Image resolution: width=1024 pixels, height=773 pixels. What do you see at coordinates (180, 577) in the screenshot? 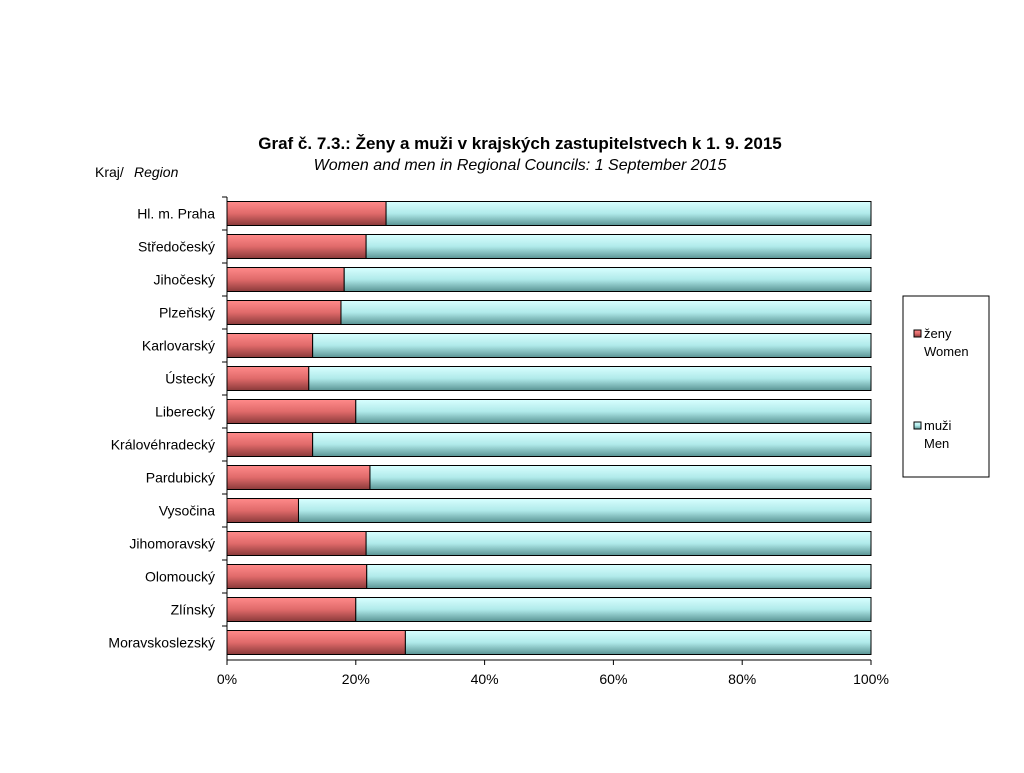
I see `category-label: Olomoucký` at bounding box center [180, 577].